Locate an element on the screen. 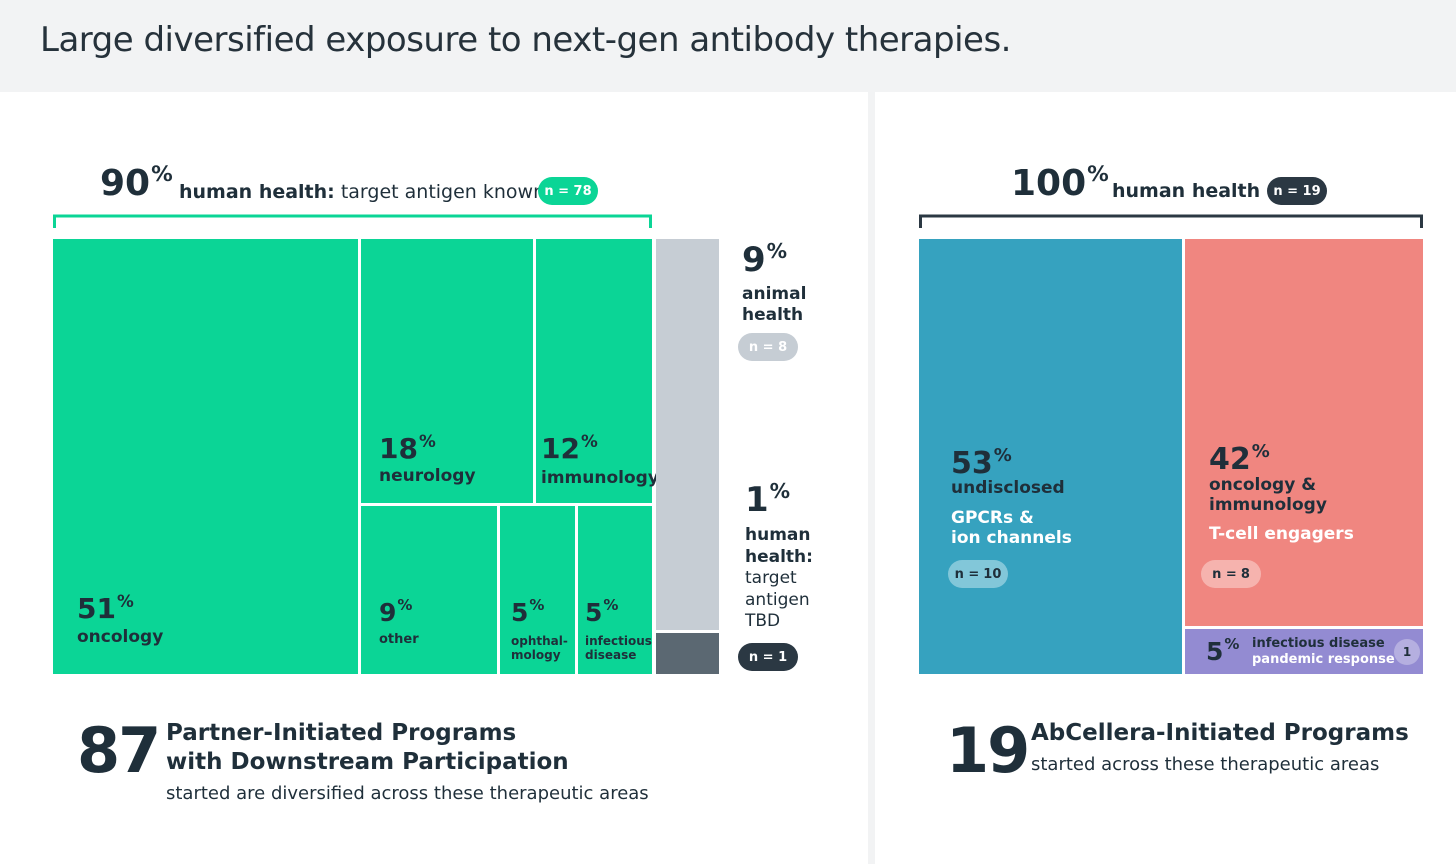 This screenshot has width=1456, height=864. treemap-cell-ophthalmology: 5% ophthal- mology is located at coordinates (537, 590).